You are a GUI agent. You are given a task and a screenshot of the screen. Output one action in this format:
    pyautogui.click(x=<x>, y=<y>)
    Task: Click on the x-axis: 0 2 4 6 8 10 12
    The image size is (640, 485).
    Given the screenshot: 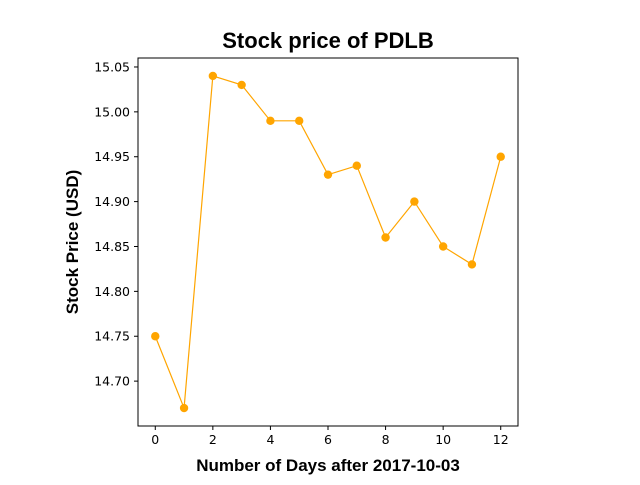 What is the action you would take?
    pyautogui.click(x=330, y=436)
    